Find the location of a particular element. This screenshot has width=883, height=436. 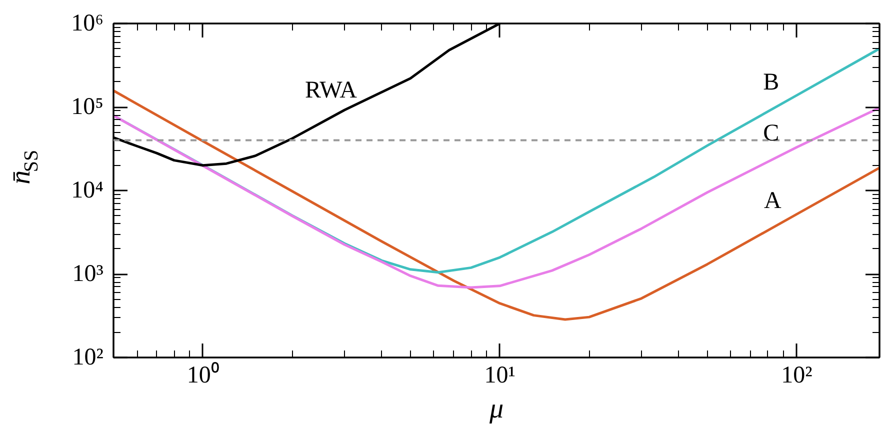

y-tick-label: 10² is located at coordinates (88, 357).